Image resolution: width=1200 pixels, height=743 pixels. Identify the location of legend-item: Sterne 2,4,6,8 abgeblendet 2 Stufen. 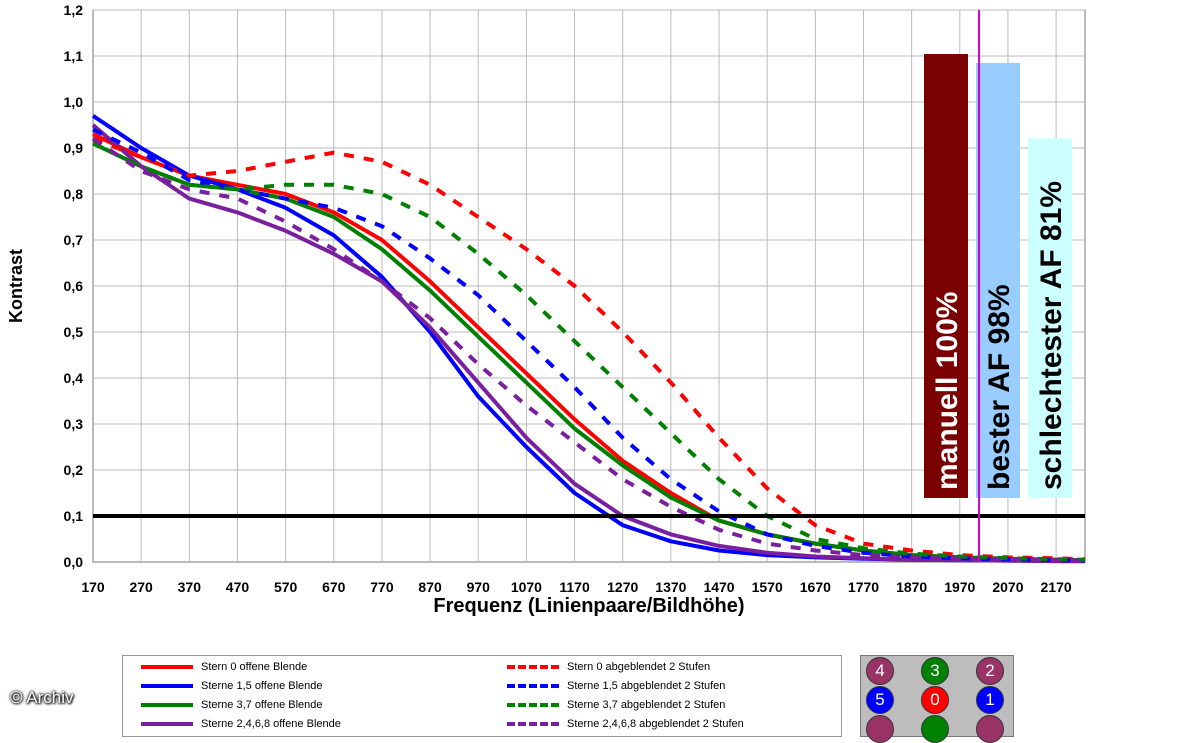
(625, 724).